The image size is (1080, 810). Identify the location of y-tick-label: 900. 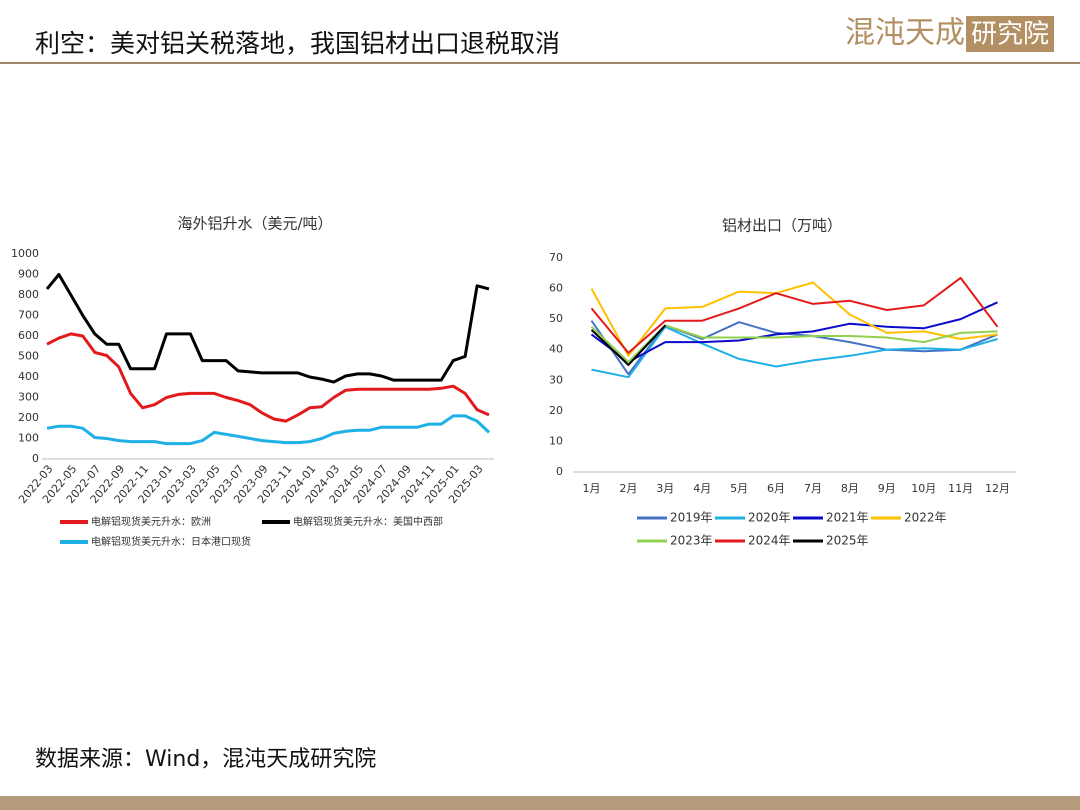
(28, 274).